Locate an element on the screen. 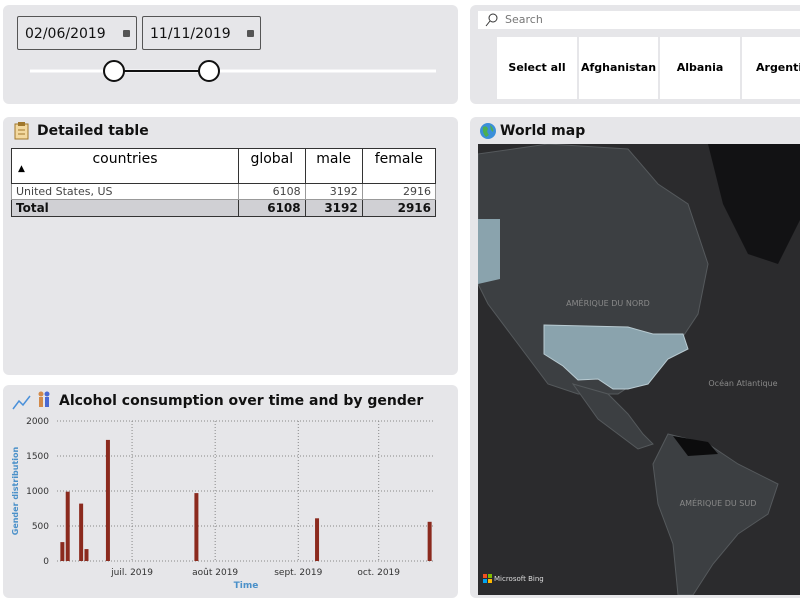 This screenshot has width=800, height=600. x-tick-label: juil. 2019 is located at coordinates (131, 573).